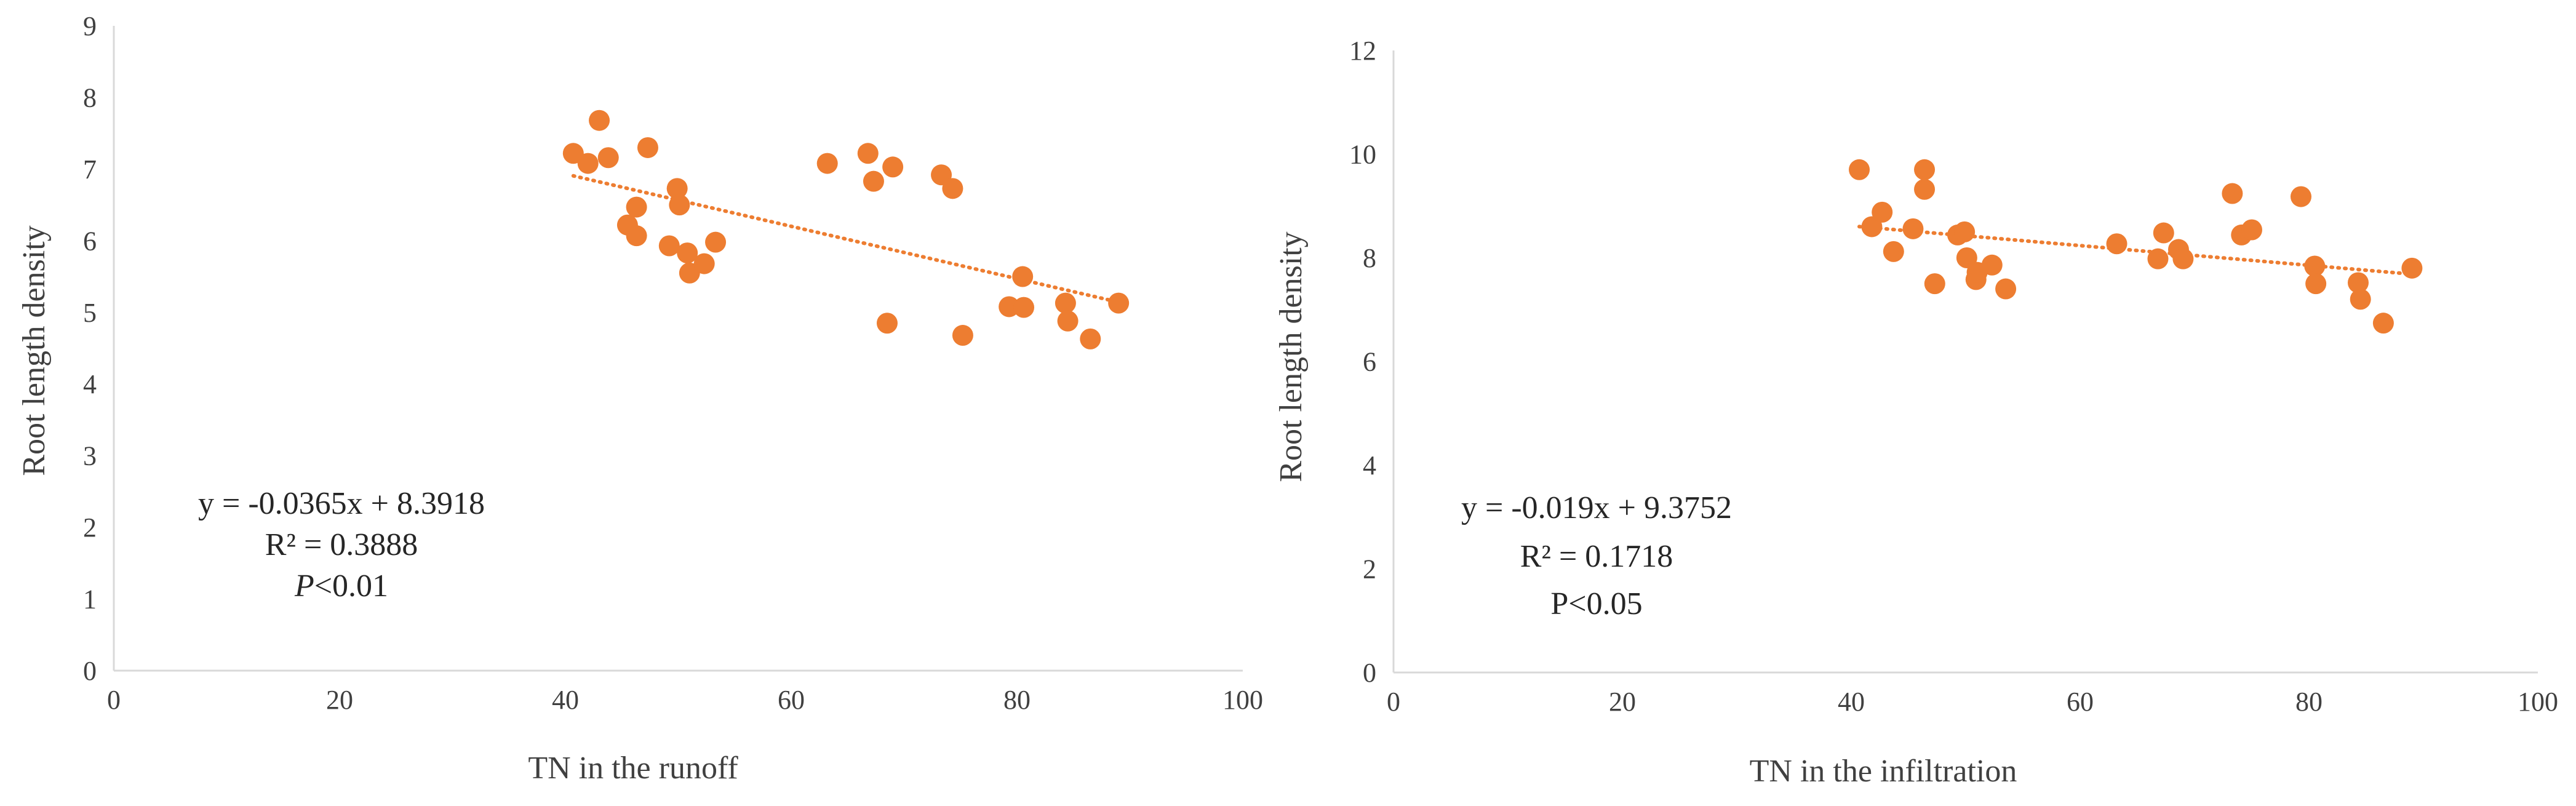  I want to click on chart-runoff-y-tick-label: 3, so click(90, 456).